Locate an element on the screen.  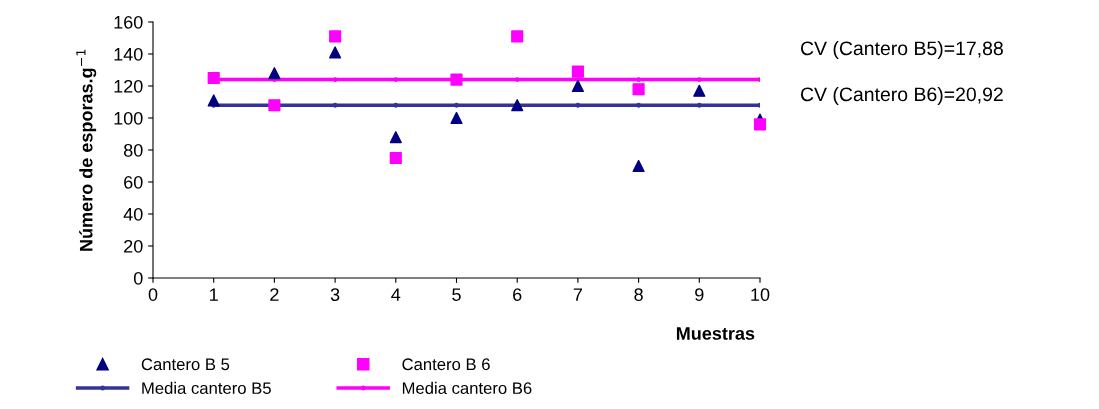
x-tick-label: 7 is located at coordinates (578, 294).